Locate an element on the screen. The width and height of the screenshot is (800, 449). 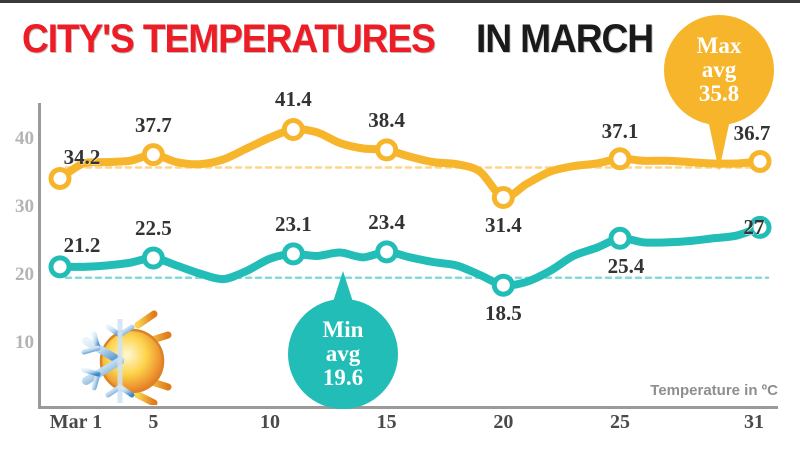
max-average-callout: Max avg 35.8 is located at coordinates (719, 70).